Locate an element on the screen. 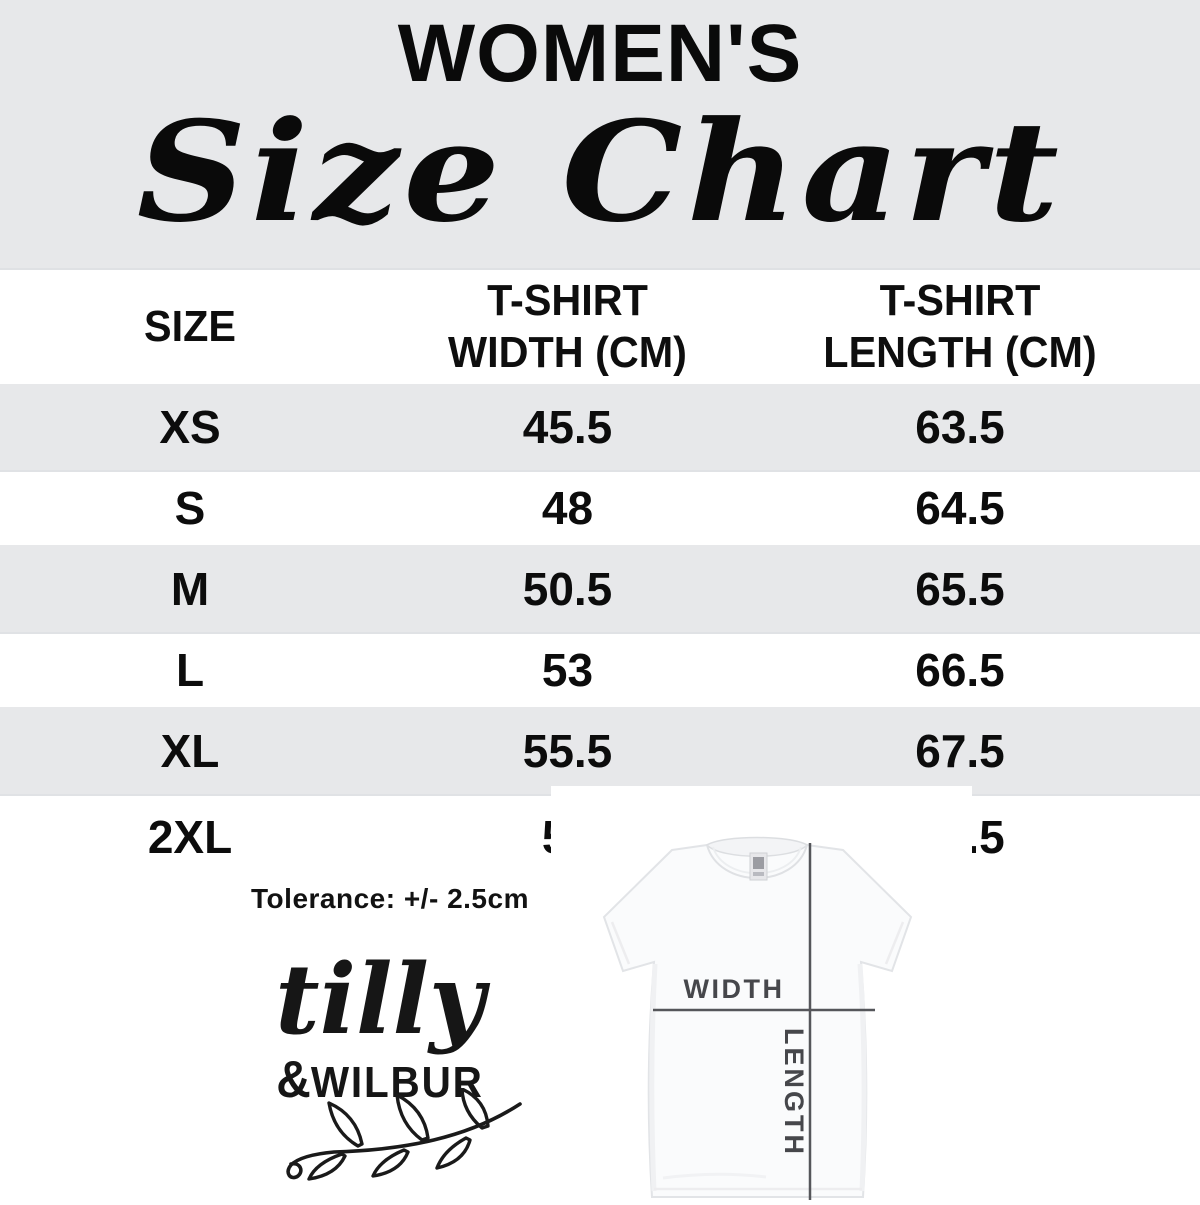  tshirt-measurement-image: WIDTH LENGTH is located at coordinates (761, 993).